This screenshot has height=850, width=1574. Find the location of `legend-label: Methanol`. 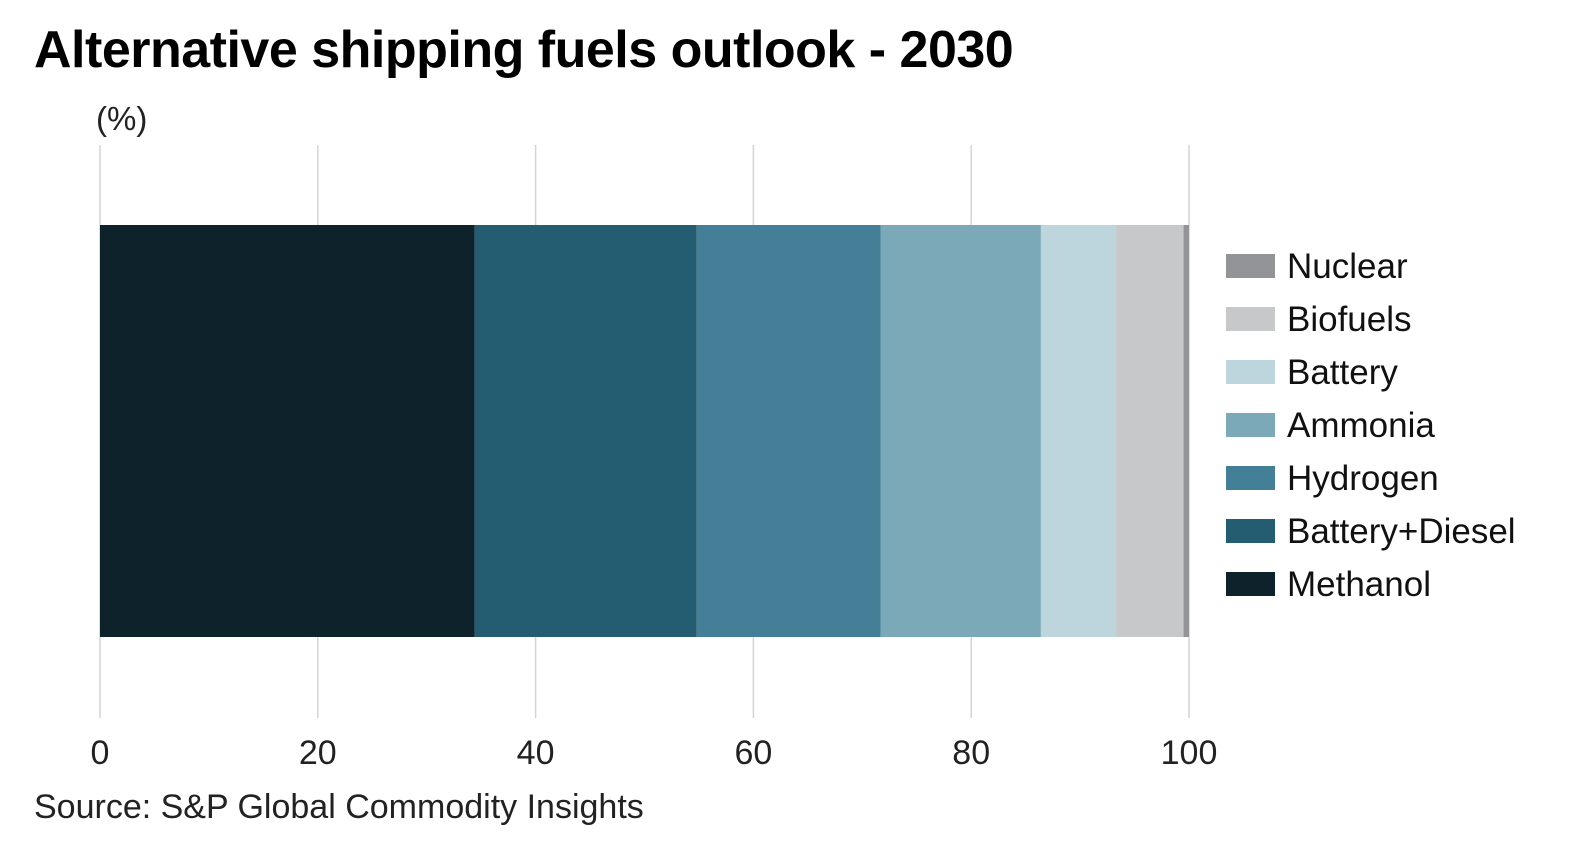

legend-label: Methanol is located at coordinates (1359, 584).